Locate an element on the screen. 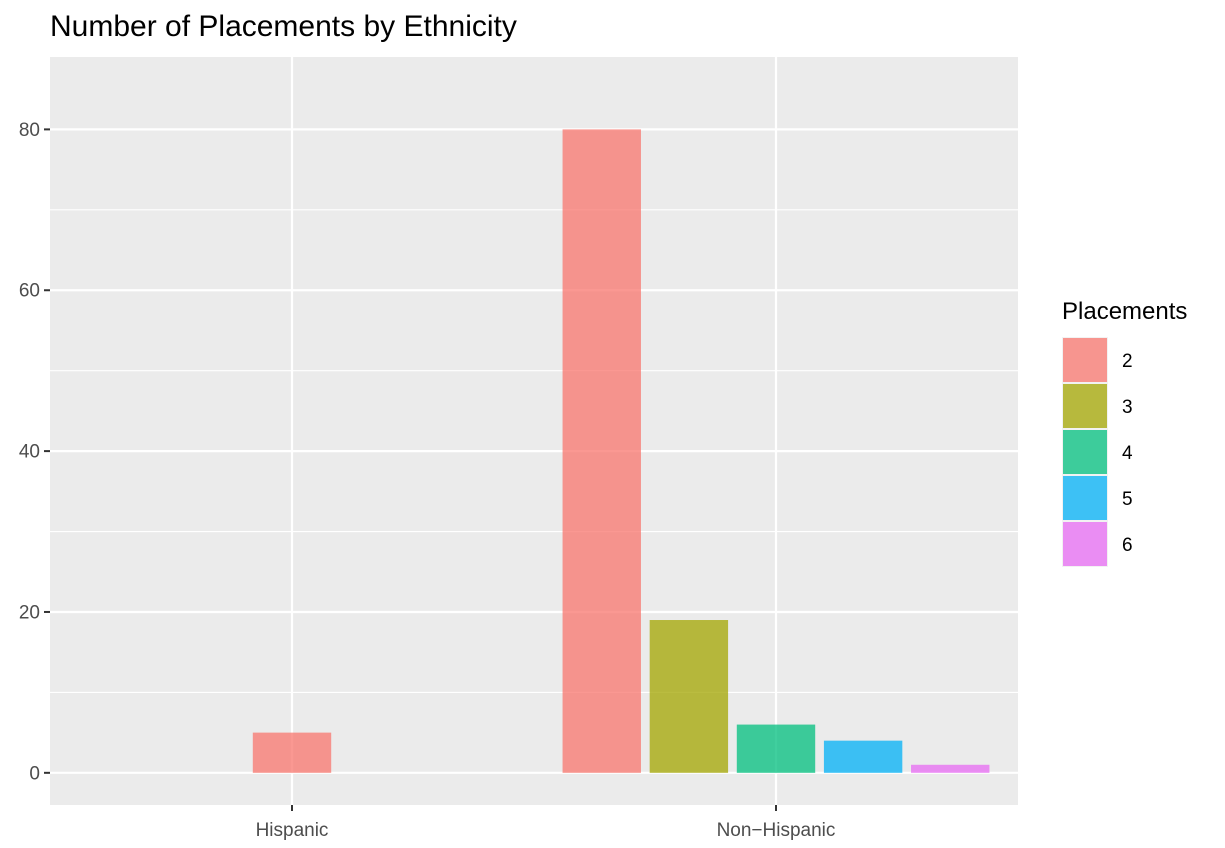  y-tick-label: 80 is located at coordinates (29, 130).